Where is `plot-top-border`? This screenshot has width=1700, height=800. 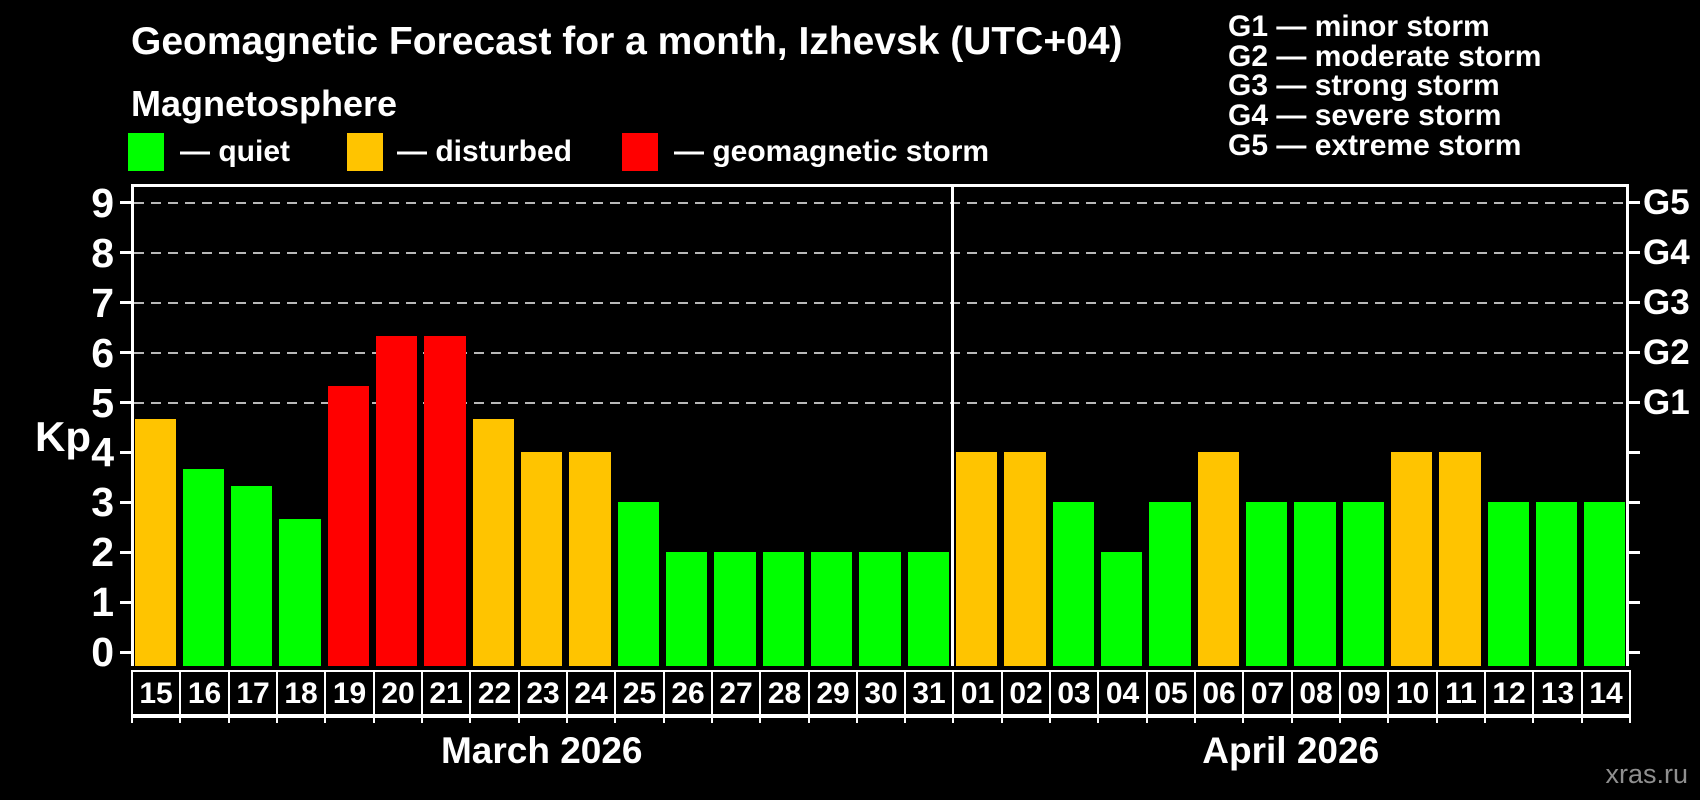 plot-top-border is located at coordinates (880, 185).